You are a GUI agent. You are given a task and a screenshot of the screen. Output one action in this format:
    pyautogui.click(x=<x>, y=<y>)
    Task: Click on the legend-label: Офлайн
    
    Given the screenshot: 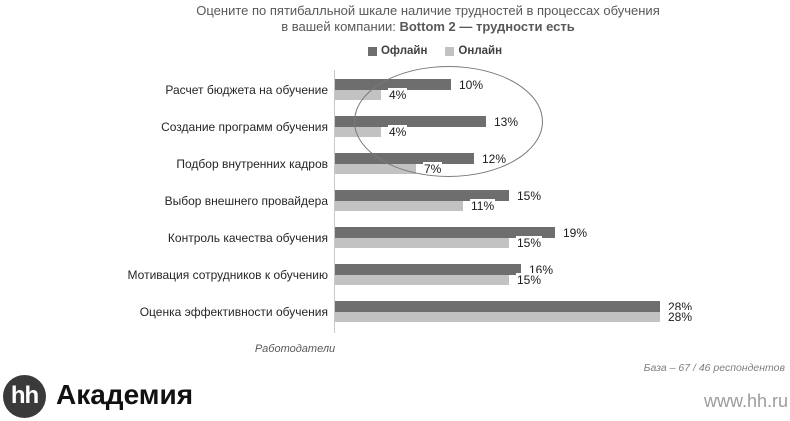 What is the action you would take?
    pyautogui.click(x=404, y=51)
    